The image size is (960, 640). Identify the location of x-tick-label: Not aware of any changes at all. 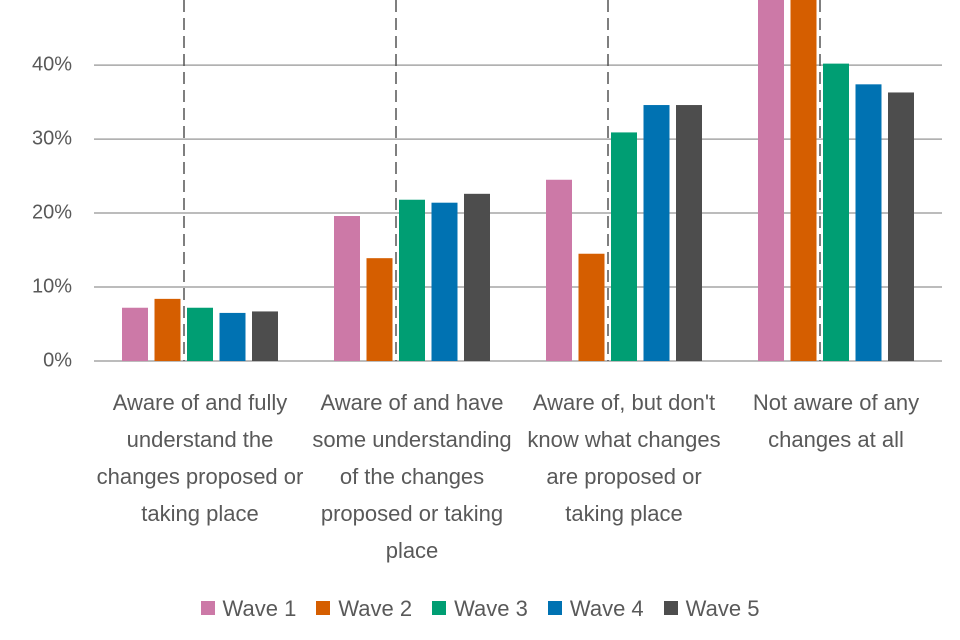
(836, 421).